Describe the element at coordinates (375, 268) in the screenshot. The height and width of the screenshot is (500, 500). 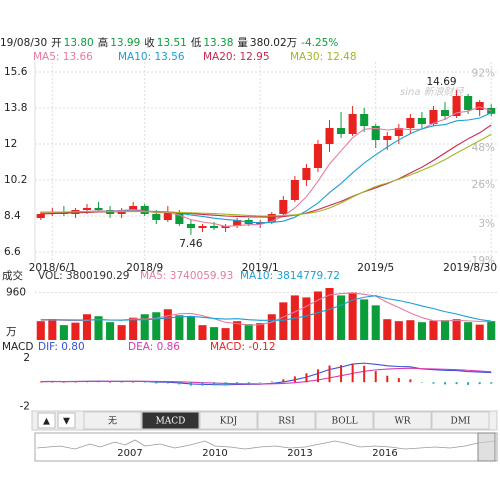
I see `x-tick-label: 2019/5` at that location.